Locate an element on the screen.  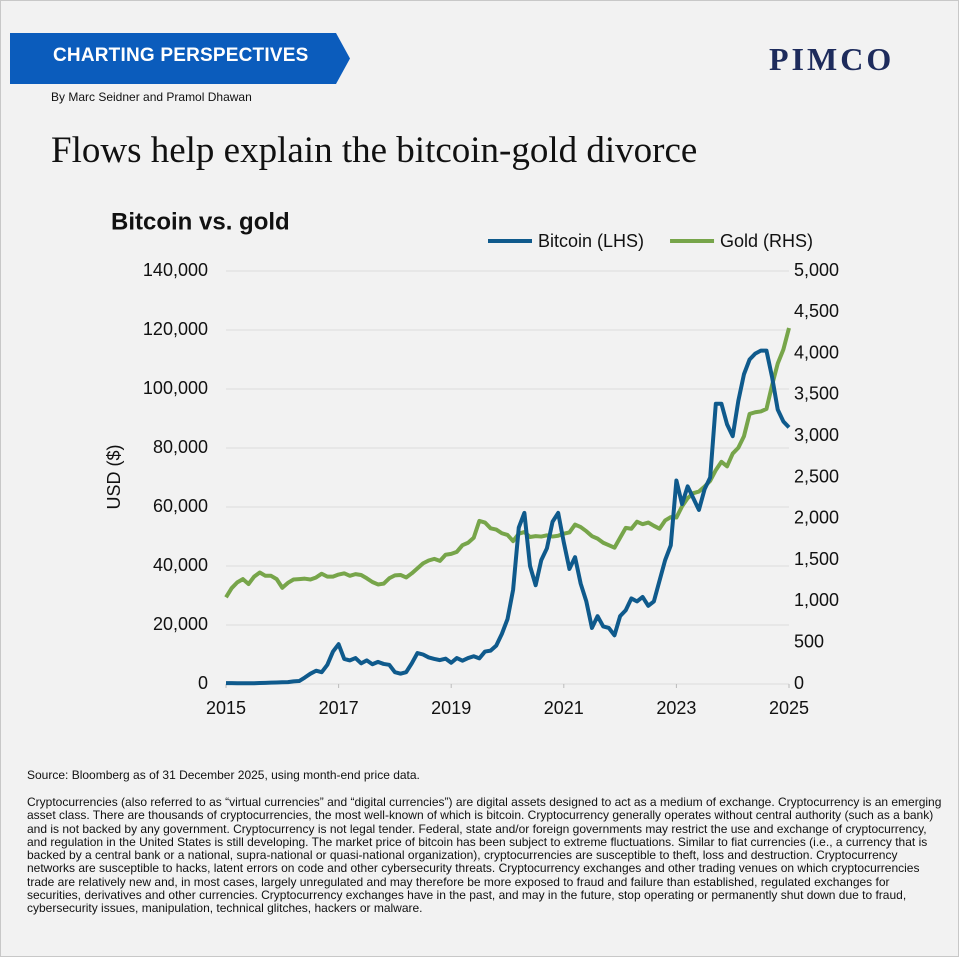
chart-title: Bitcoin vs. gold is located at coordinates (200, 221).